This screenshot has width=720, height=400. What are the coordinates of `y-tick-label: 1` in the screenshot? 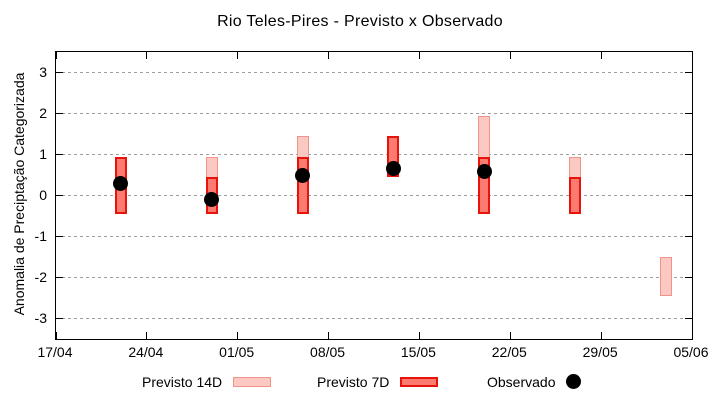 It's located at (43, 153).